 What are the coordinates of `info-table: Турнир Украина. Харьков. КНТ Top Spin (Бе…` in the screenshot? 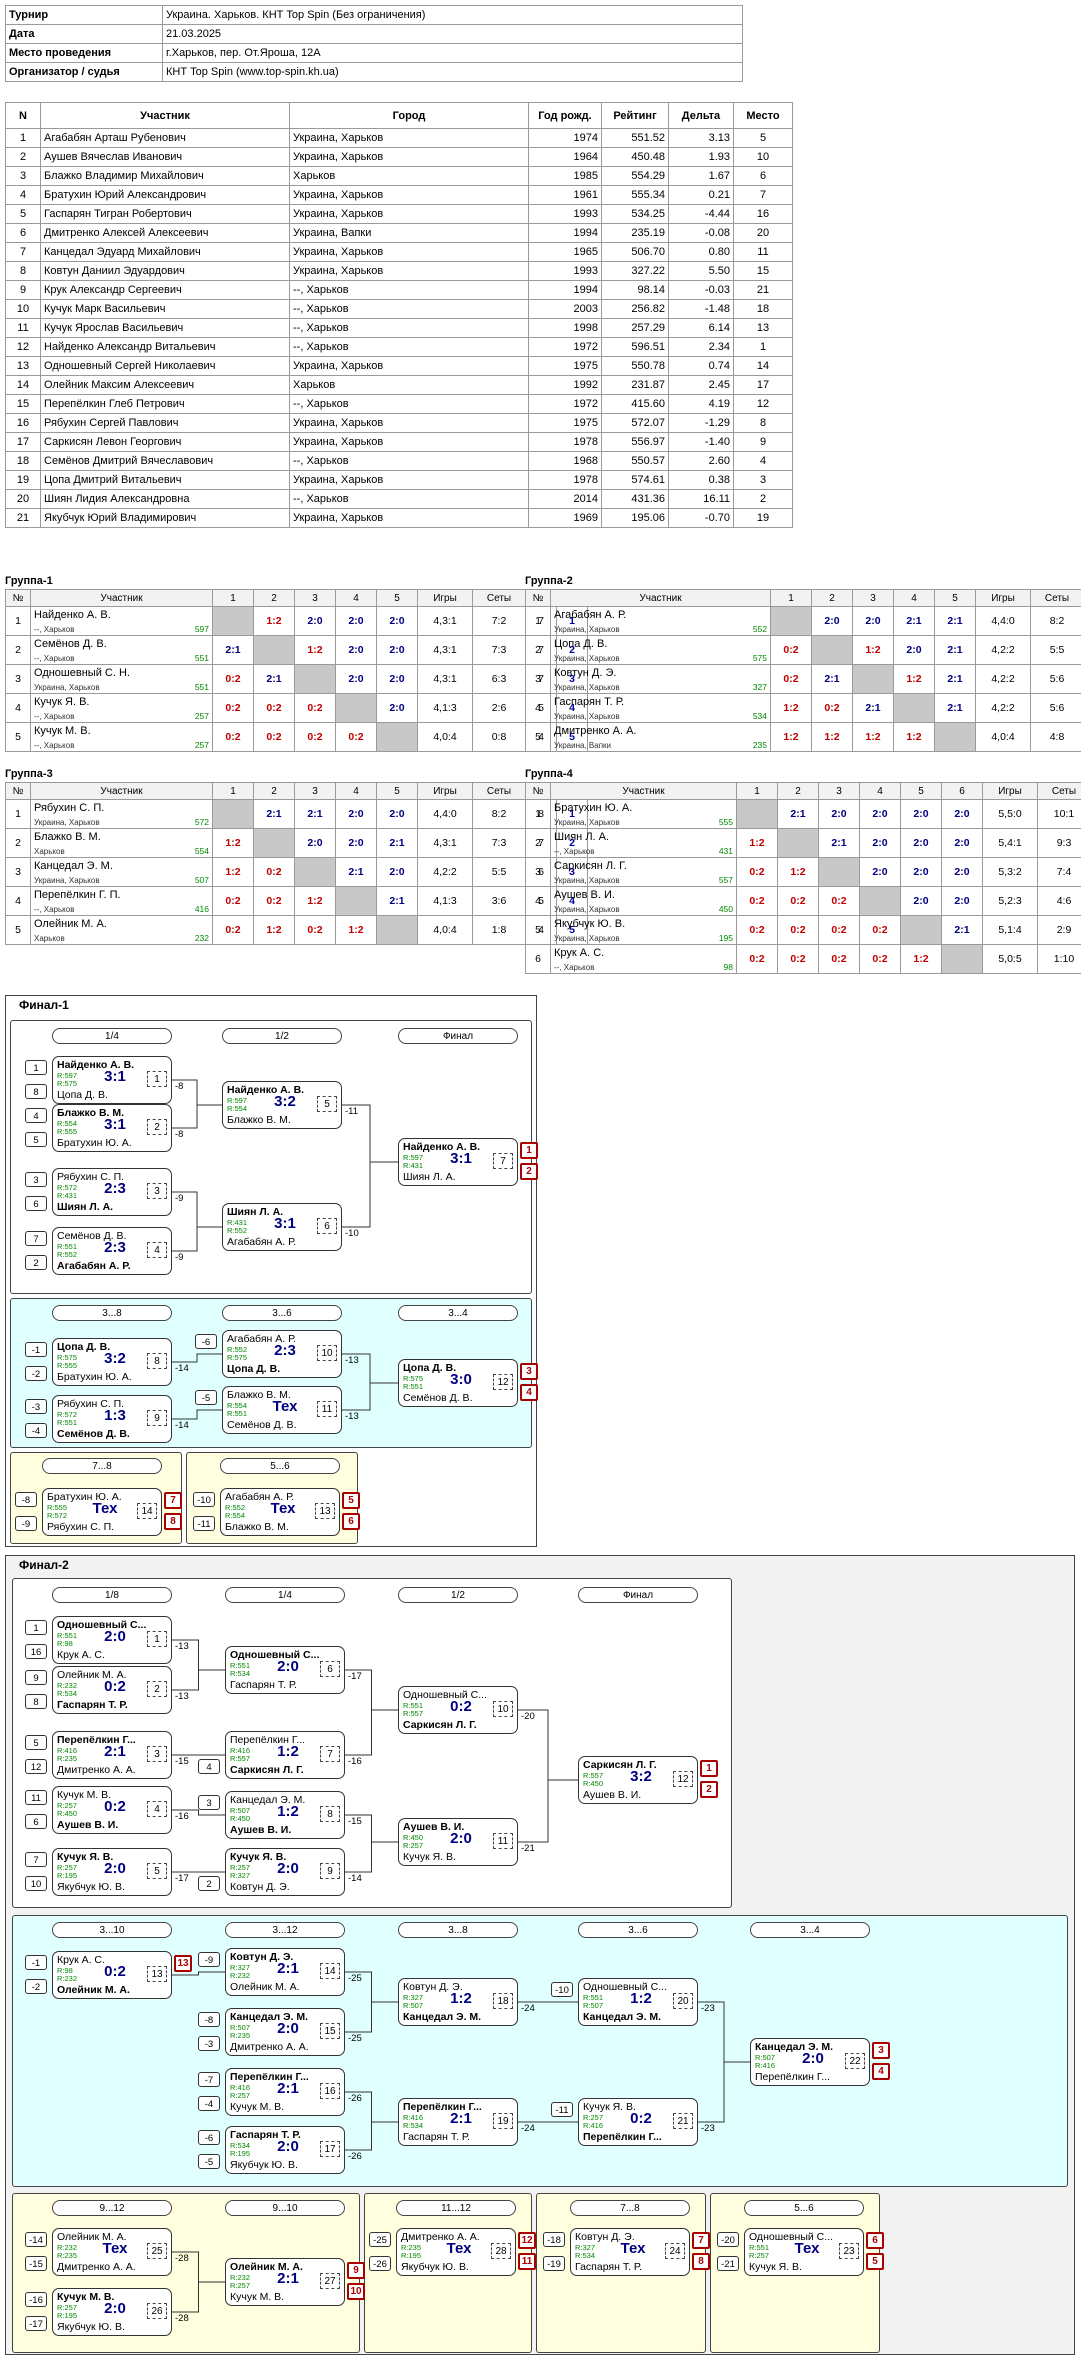 It's located at (374, 43).